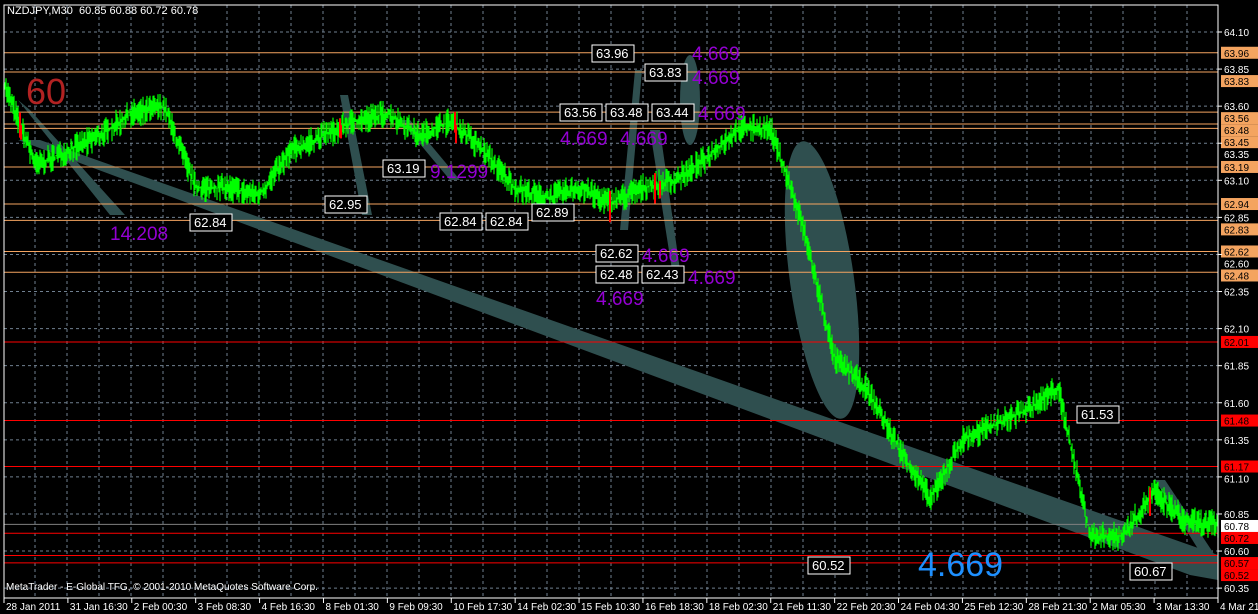  I want to click on price-label: 62.48, so click(616, 274).